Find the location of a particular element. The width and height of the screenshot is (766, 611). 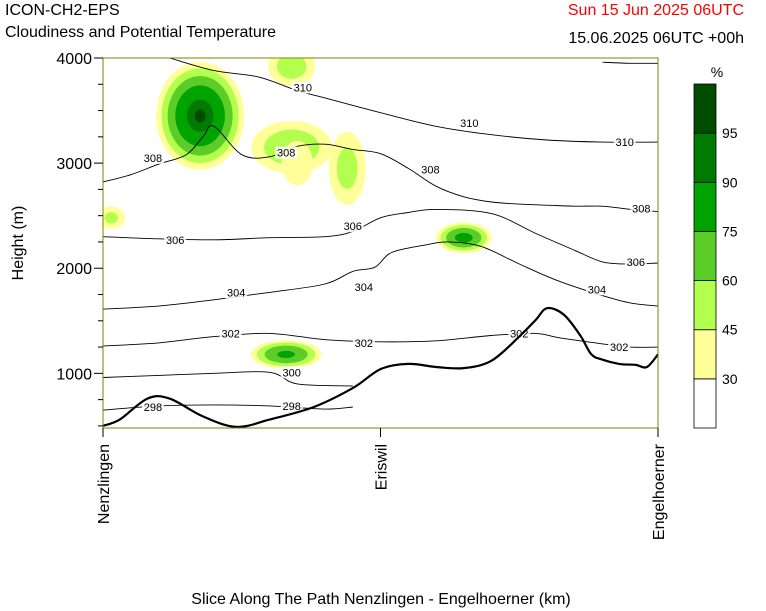

valid-time: Sun 15 Jun 2025 06UTC is located at coordinates (655, 10).